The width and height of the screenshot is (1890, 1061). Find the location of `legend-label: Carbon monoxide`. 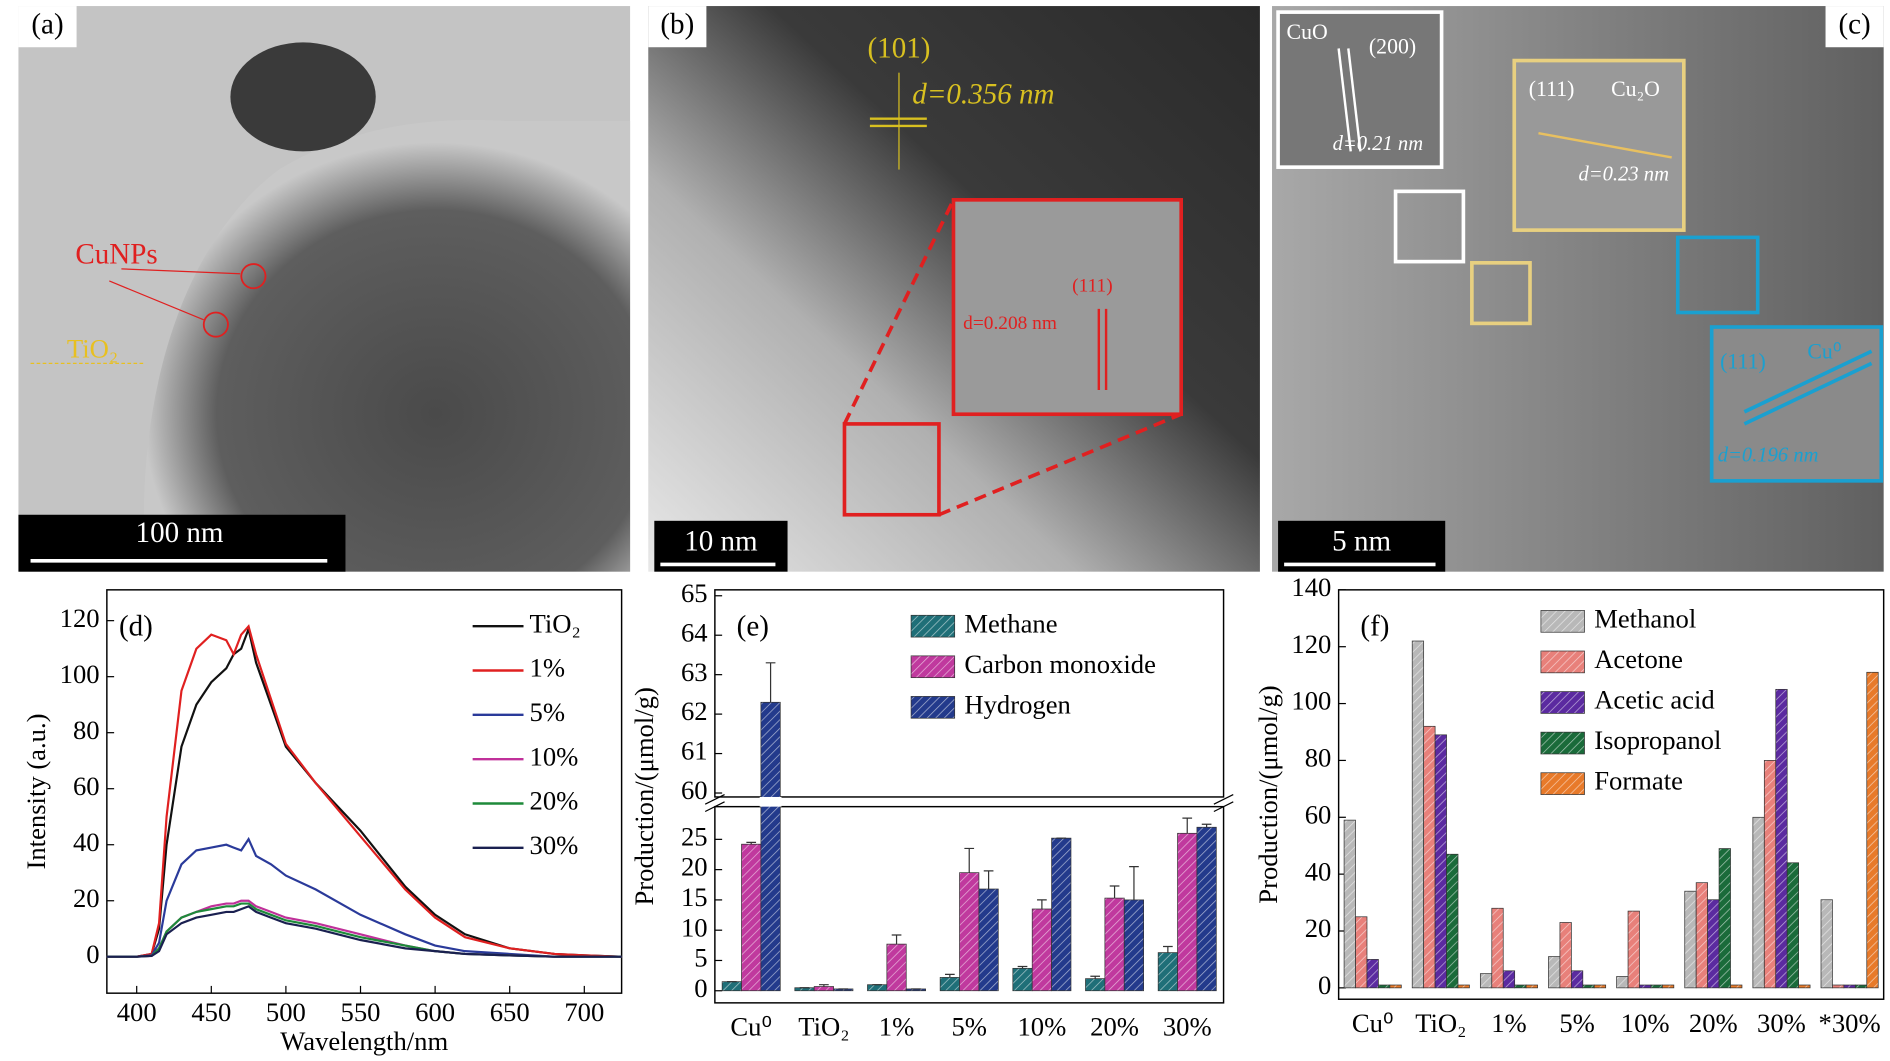

legend-label: Carbon monoxide is located at coordinates (1060, 664).